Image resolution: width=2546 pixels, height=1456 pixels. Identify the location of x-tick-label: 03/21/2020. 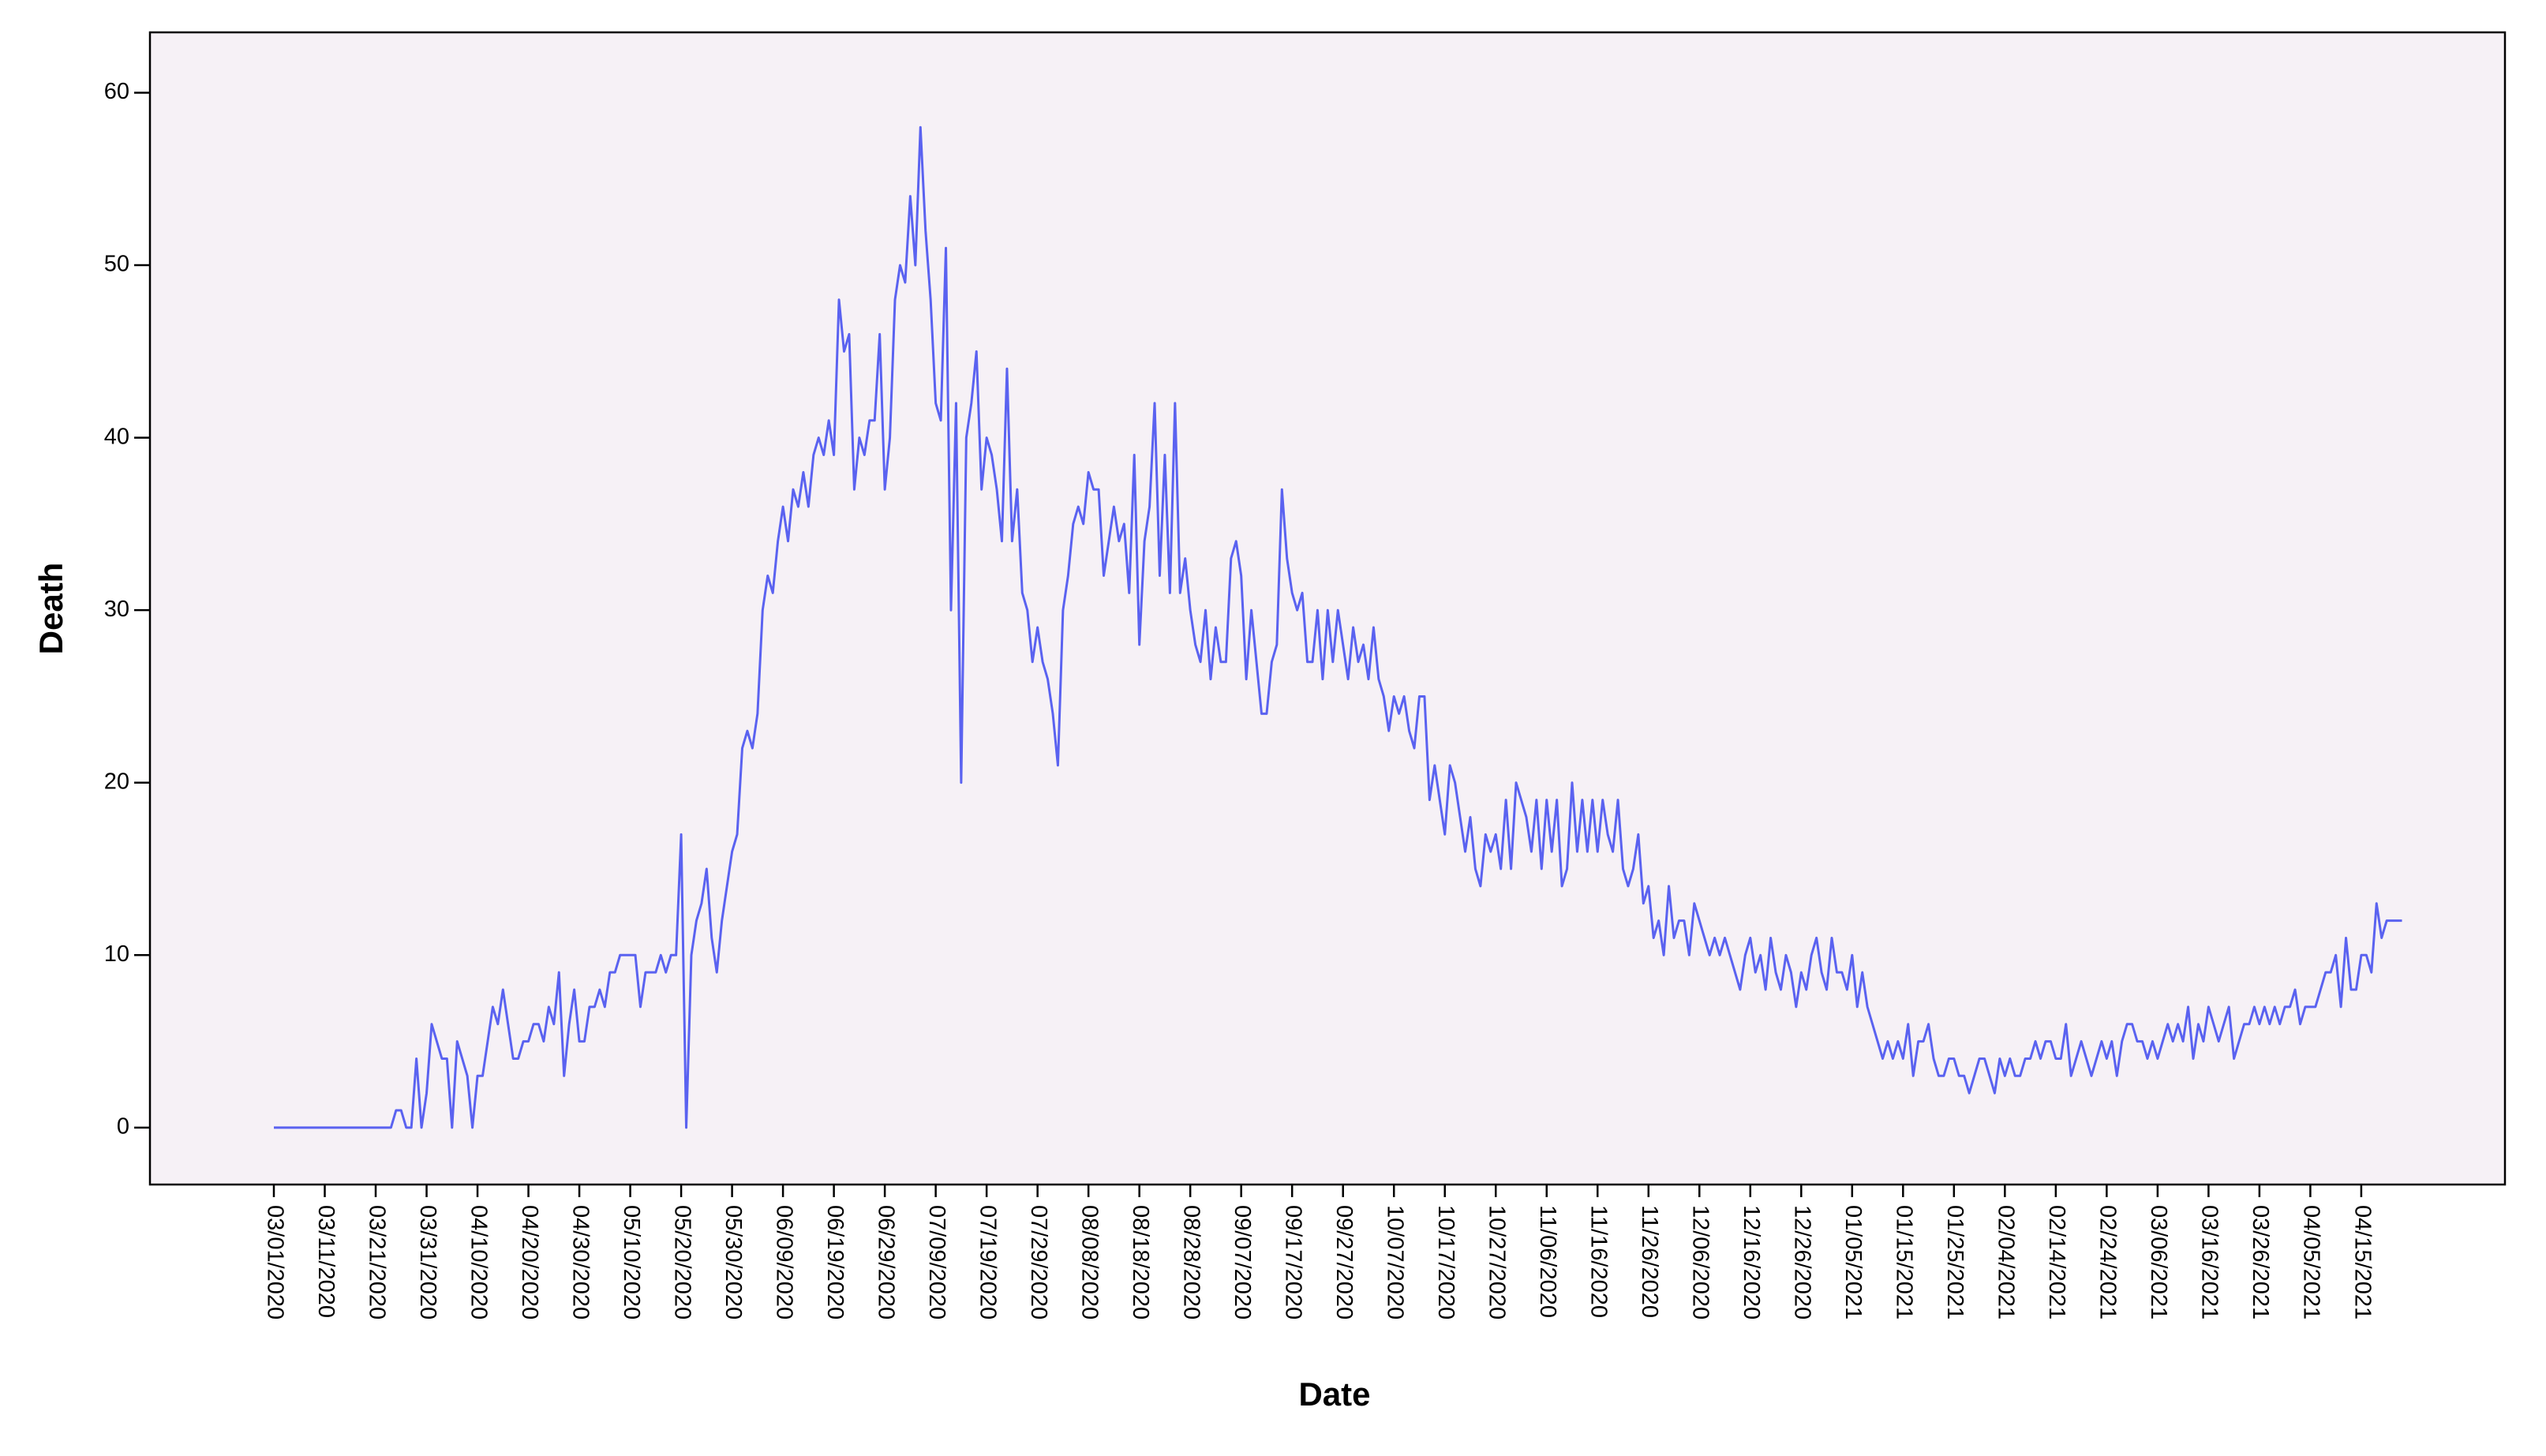
(377, 1262).